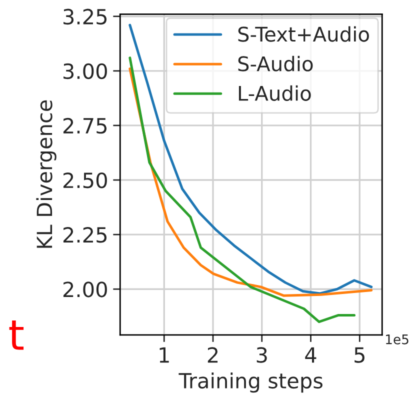 The width and height of the screenshot is (410, 405). I want to click on x-tick-label: 4, so click(310, 355).